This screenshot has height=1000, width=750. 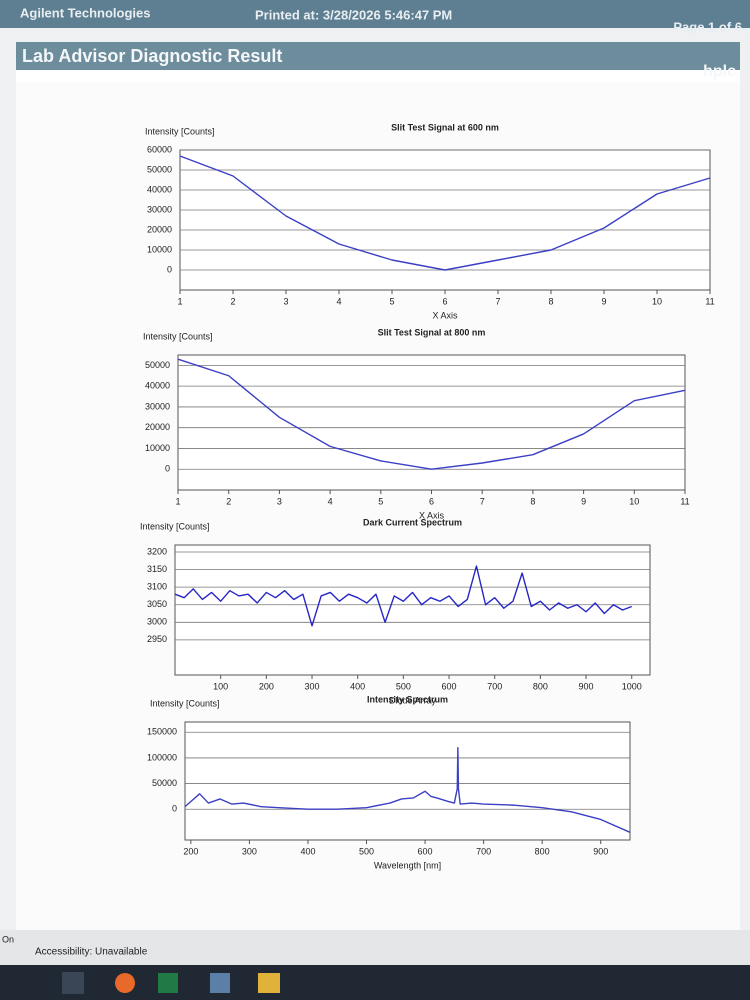 I want to click on header-bar, so click(x=375, y=14).